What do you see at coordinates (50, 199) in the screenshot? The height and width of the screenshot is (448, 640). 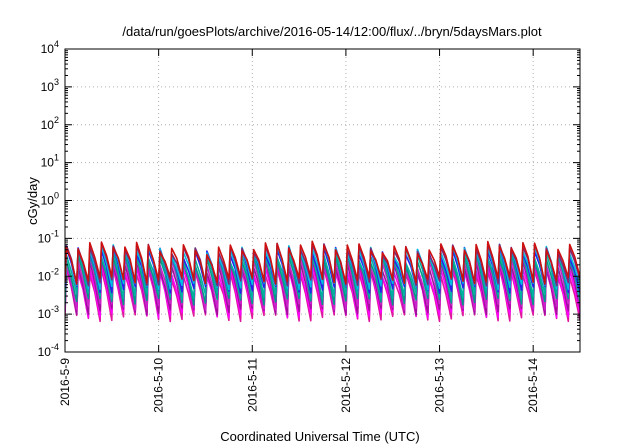 I see `y-tick-label: 10⁰` at bounding box center [50, 199].